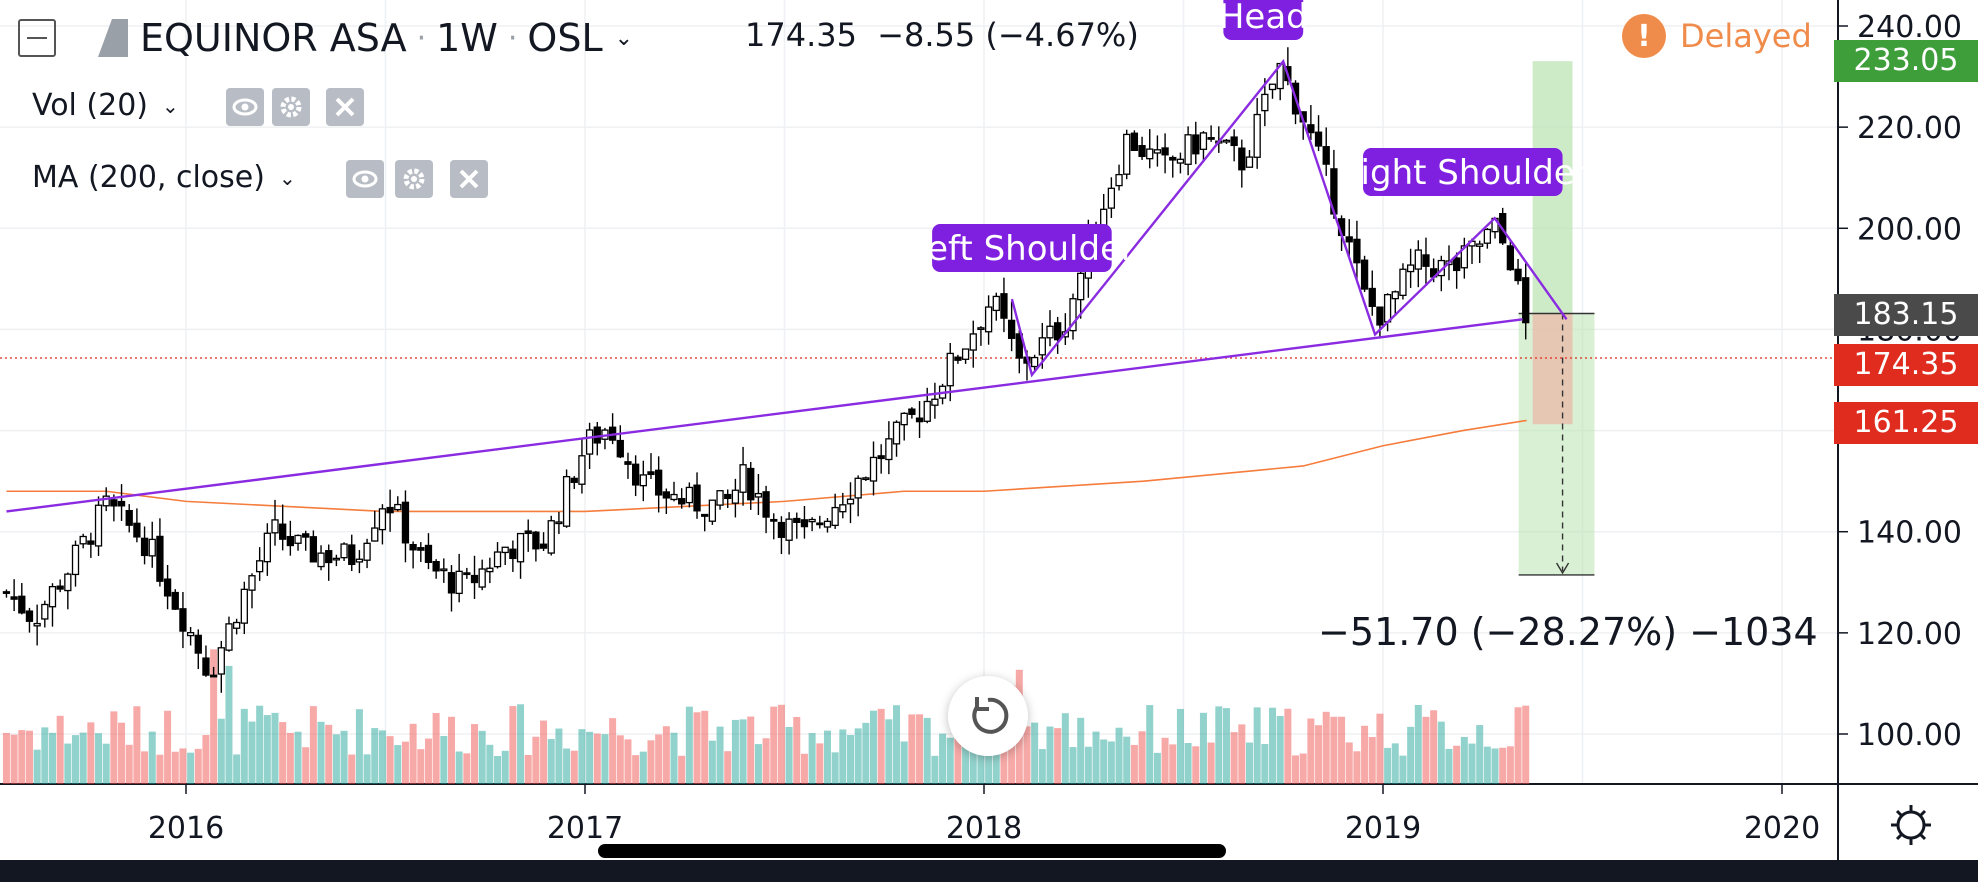  I want to click on y-tick-label: 140.00, so click(1909, 533).